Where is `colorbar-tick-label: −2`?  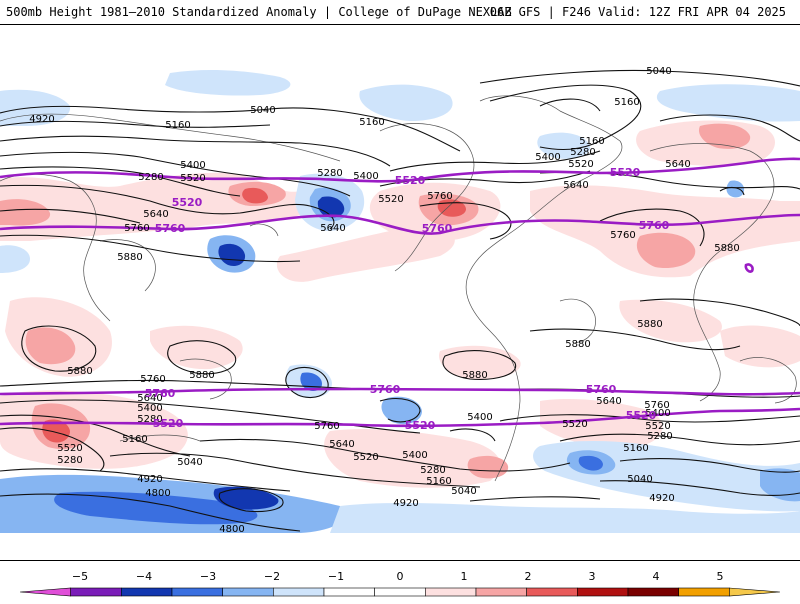
colorbar-tick-label: −2 is located at coordinates (272, 576).